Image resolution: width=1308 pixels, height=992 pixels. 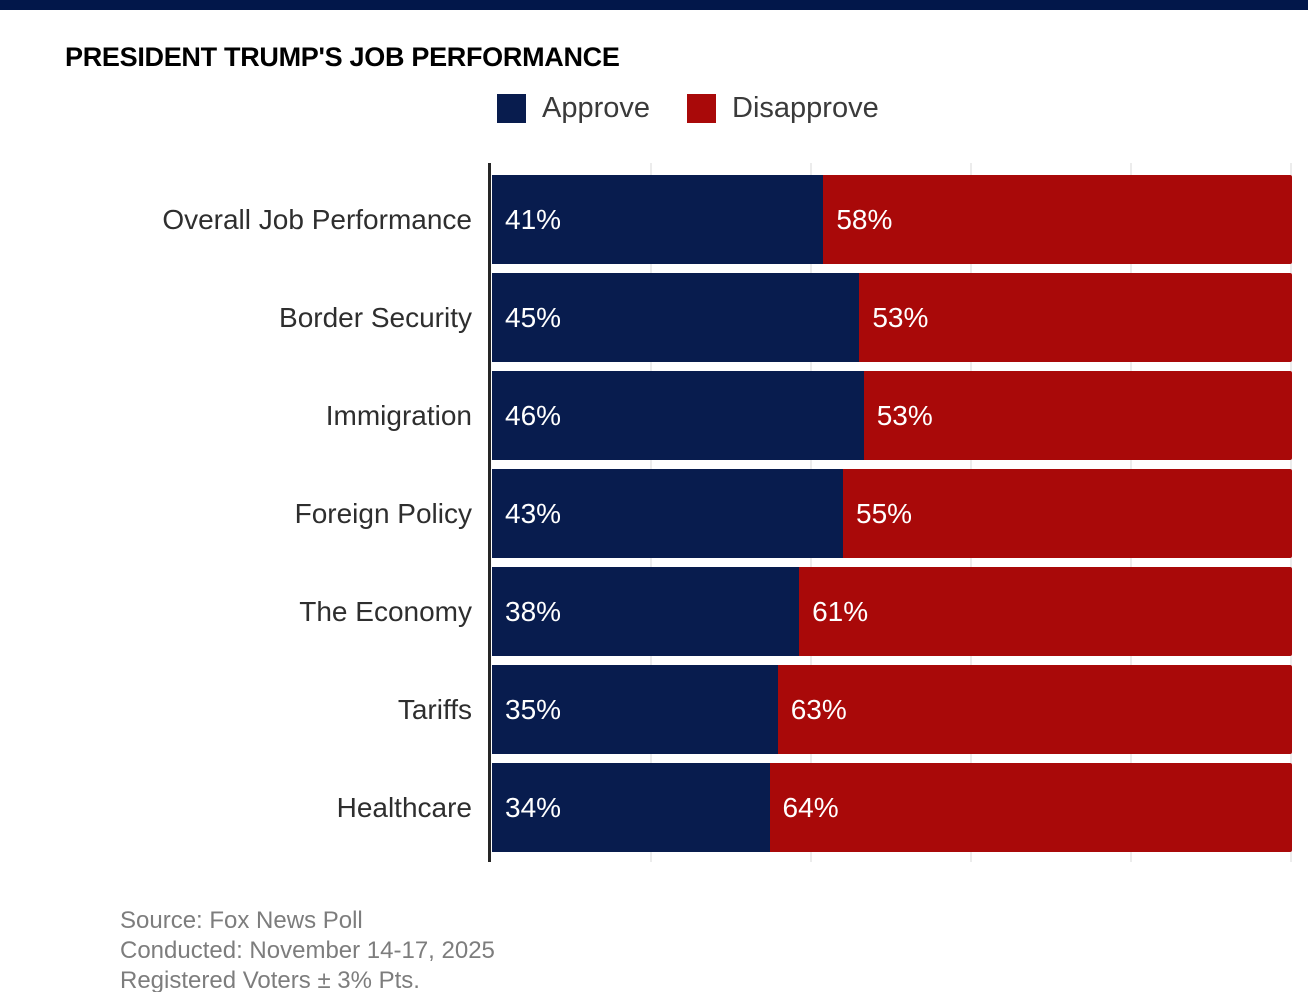 What do you see at coordinates (383, 513) in the screenshot?
I see `category-label: Foreign Policy` at bounding box center [383, 513].